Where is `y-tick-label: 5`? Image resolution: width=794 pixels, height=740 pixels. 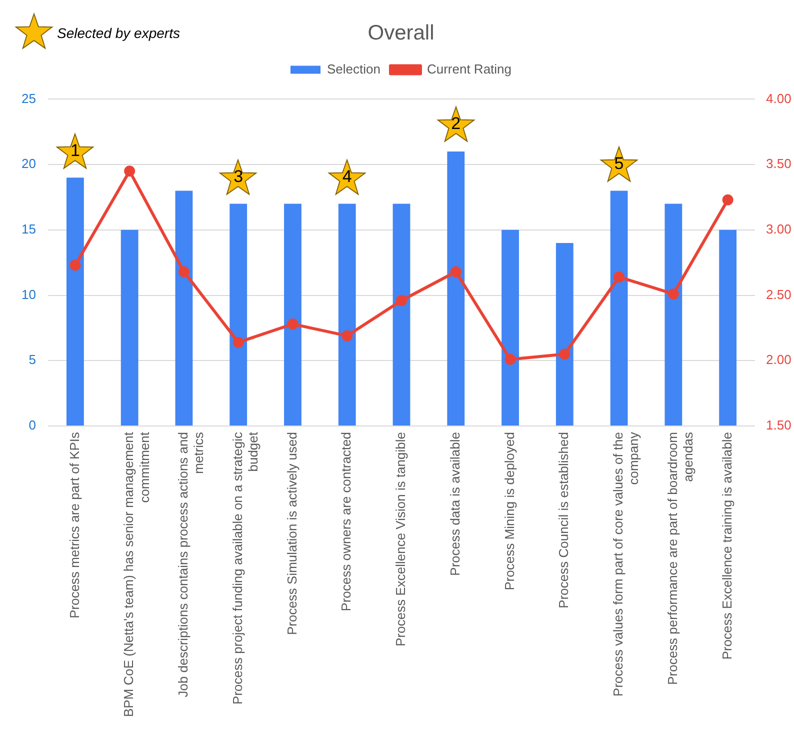 y-tick-label: 5 is located at coordinates (32, 360).